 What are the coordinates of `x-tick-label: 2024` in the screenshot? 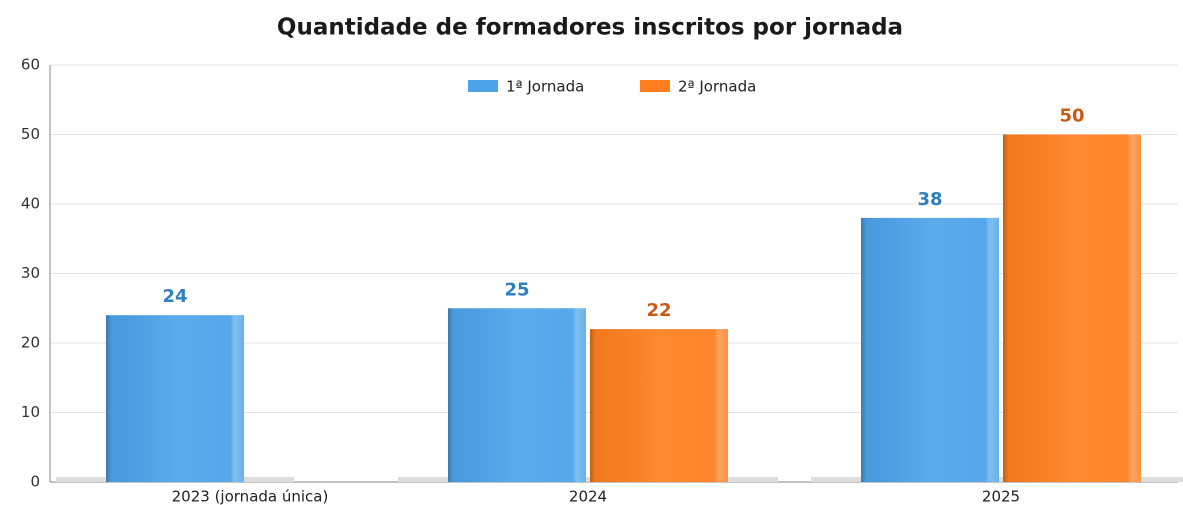 It's located at (588, 496).